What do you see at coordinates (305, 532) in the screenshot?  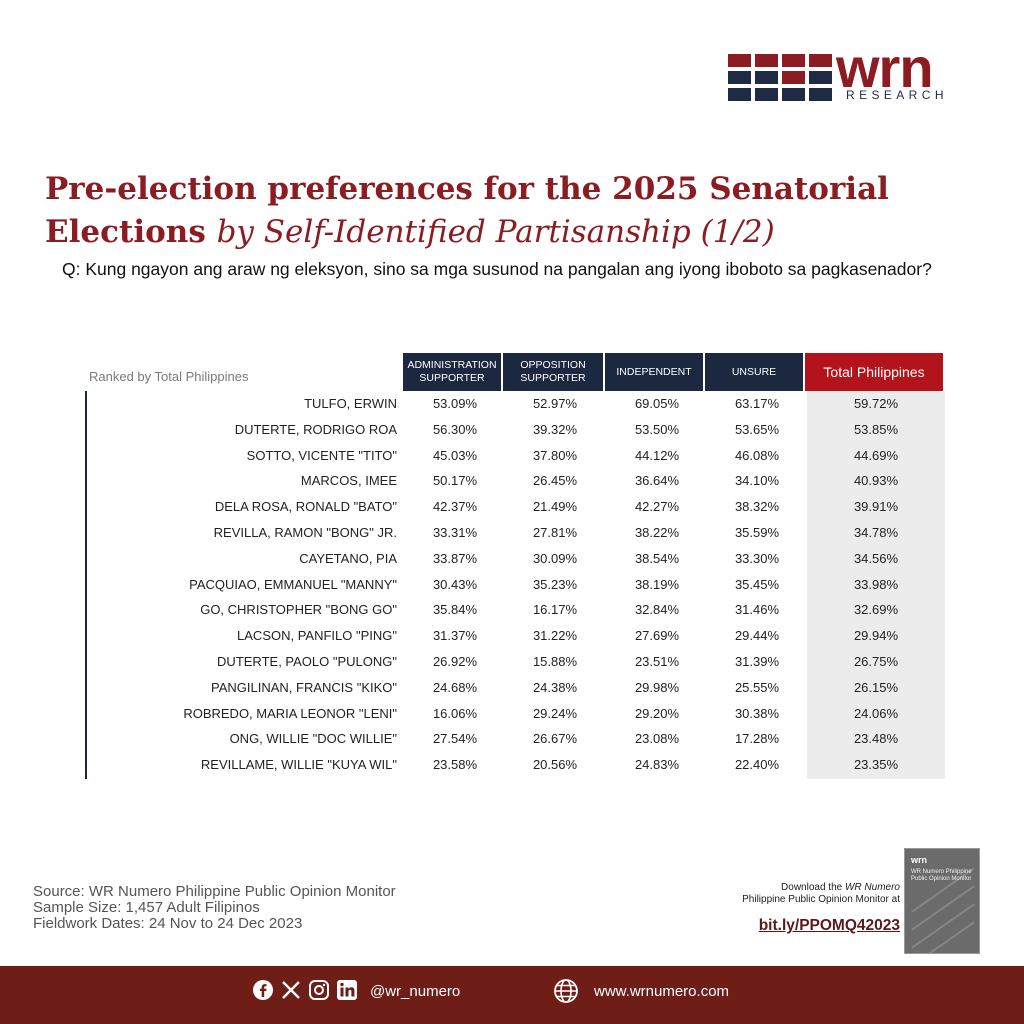 I see `candidate-name: REVILLA, RAMON "BONG" JR.` at bounding box center [305, 532].